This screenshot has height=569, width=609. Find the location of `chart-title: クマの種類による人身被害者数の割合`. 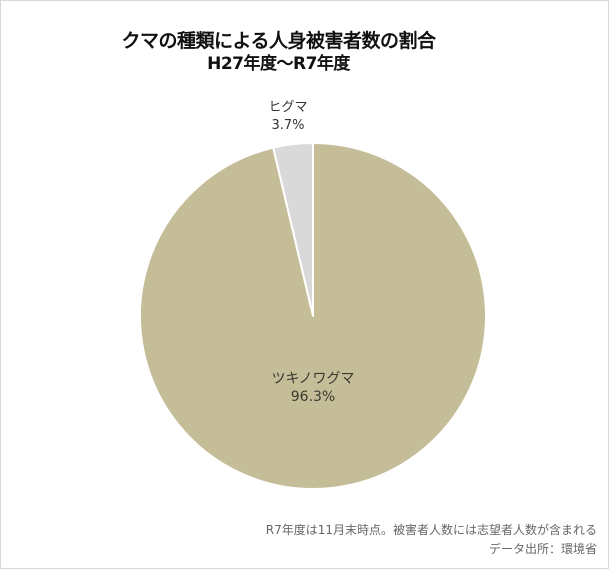

chart-title: クマの種類による人身被害者数の割合 is located at coordinates (278, 41).